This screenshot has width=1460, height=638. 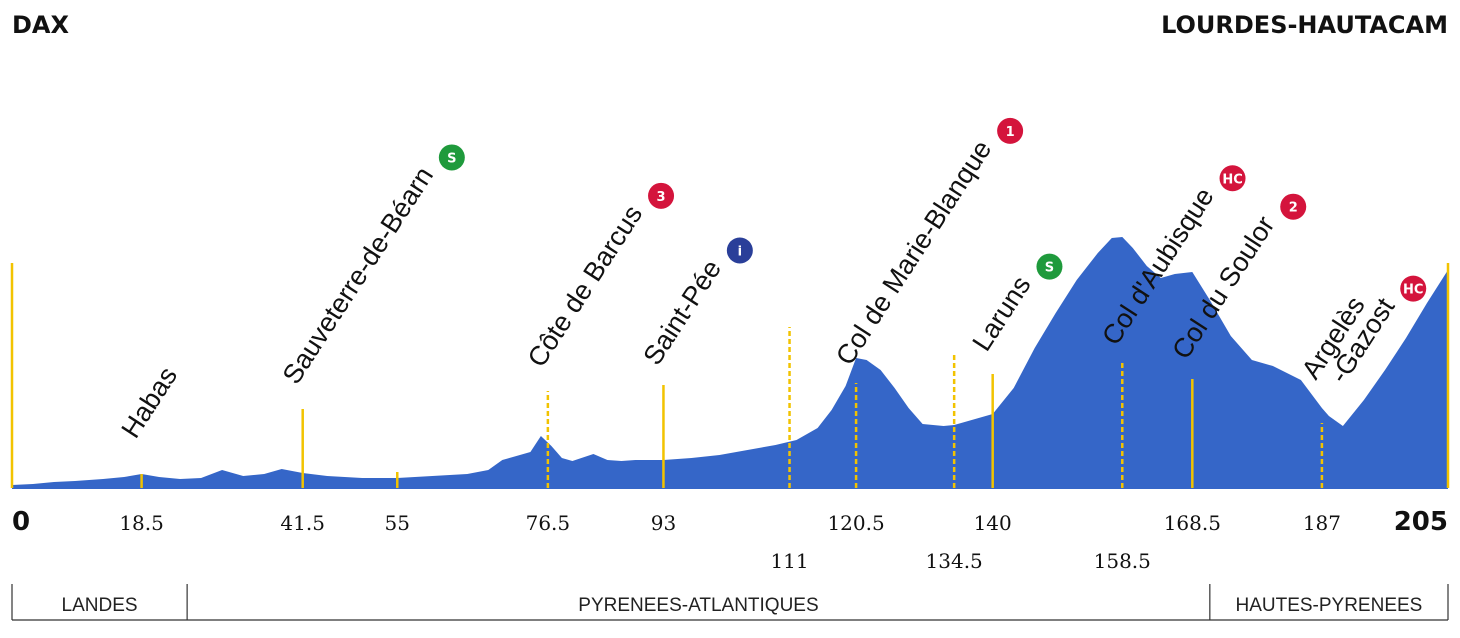 I want to click on km-tick-label: 168.5, so click(x=1192, y=523).